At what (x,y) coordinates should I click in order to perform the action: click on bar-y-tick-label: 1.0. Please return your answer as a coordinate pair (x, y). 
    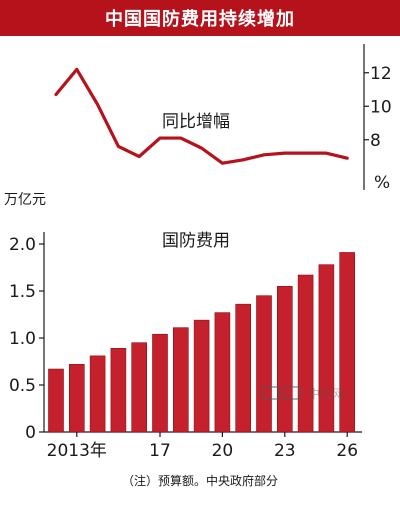
    Looking at the image, I should click on (22, 339).